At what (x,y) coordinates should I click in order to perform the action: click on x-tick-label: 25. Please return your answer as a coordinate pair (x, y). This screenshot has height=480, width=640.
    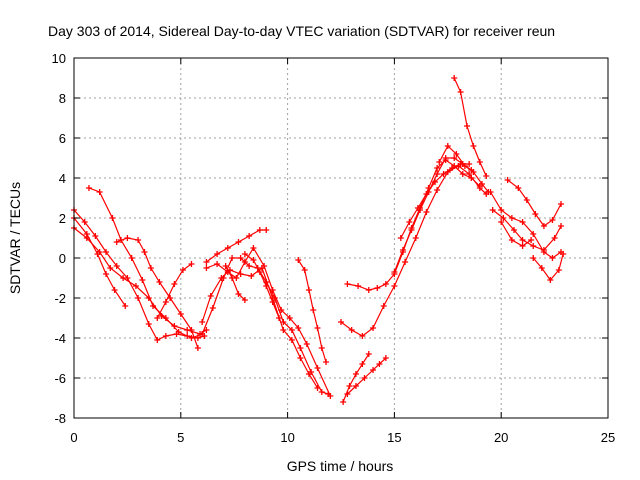
    Looking at the image, I should click on (608, 437).